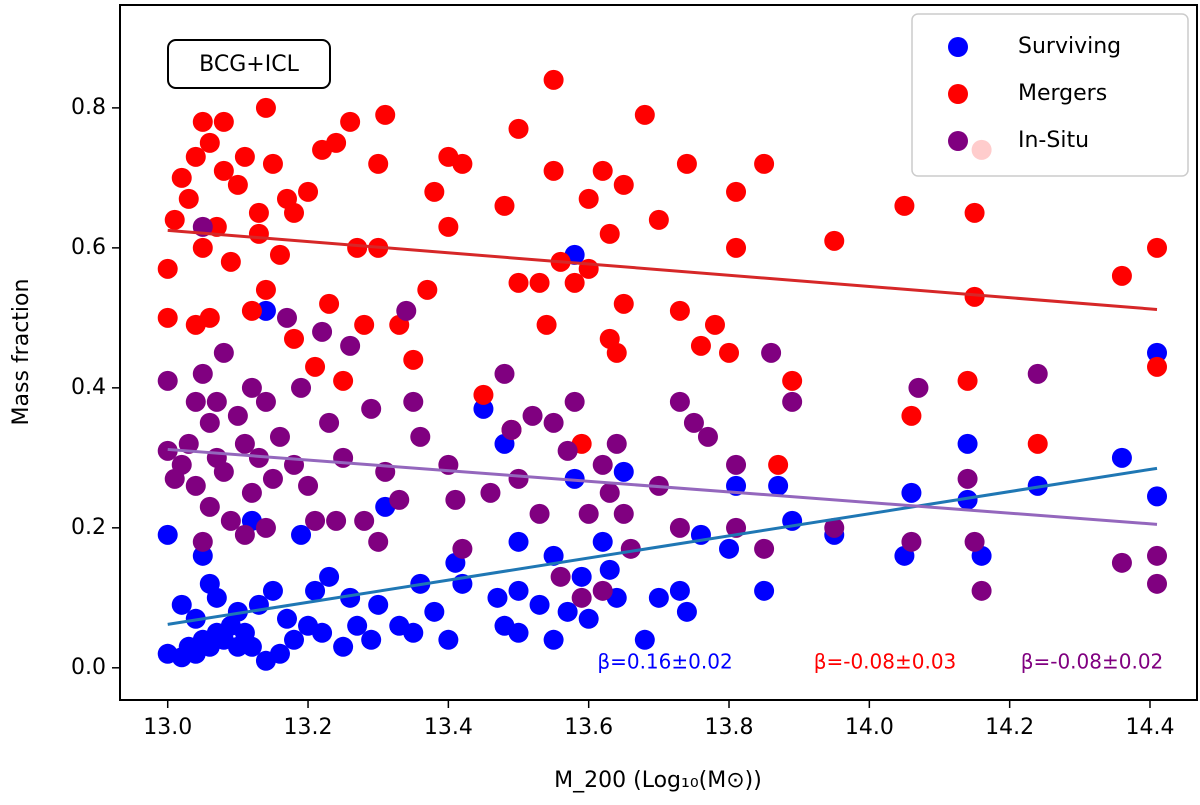  I want to click on x-tick-label: 14.0, so click(869, 727).